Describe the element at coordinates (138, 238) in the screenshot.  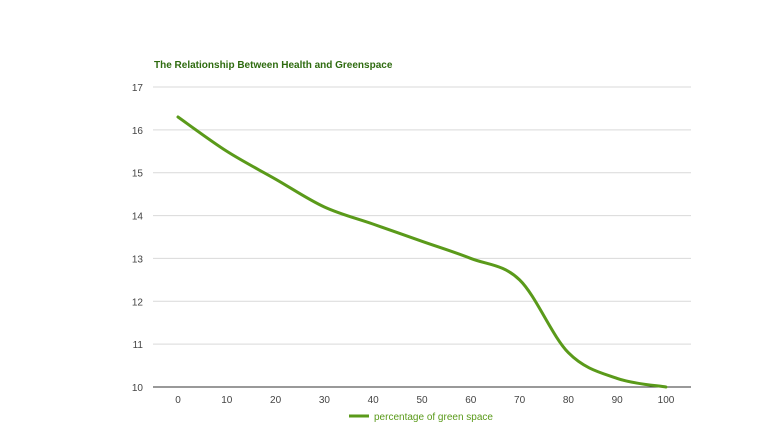
I see `y-axis-ticks: 10 11 12 13 14 15 16 17` at that location.